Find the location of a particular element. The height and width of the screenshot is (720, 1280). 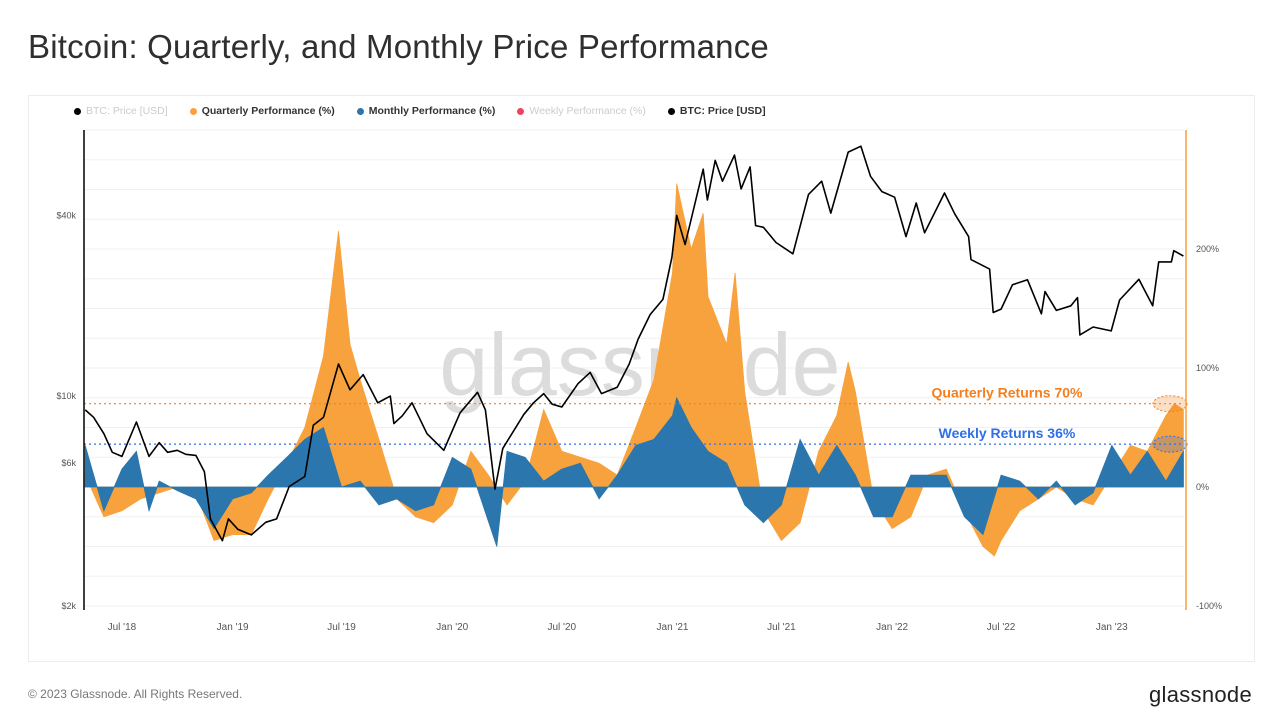

weekly-returns-label: Weekly Returns 36% is located at coordinates (1007, 433).